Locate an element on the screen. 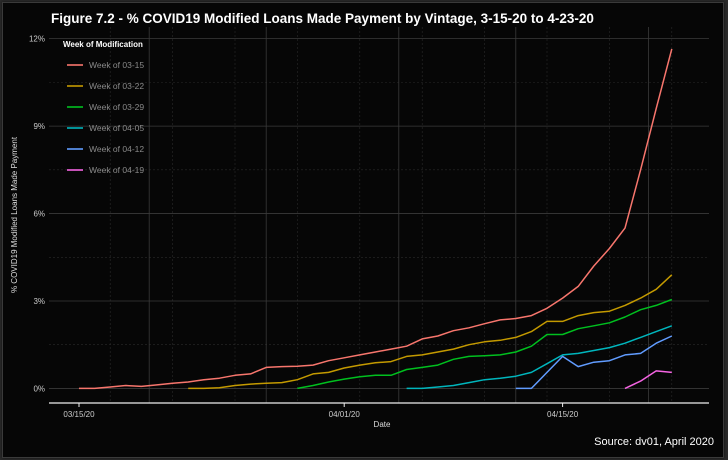 This screenshot has width=728, height=460. y-tick-label: 9% is located at coordinates (39, 126).